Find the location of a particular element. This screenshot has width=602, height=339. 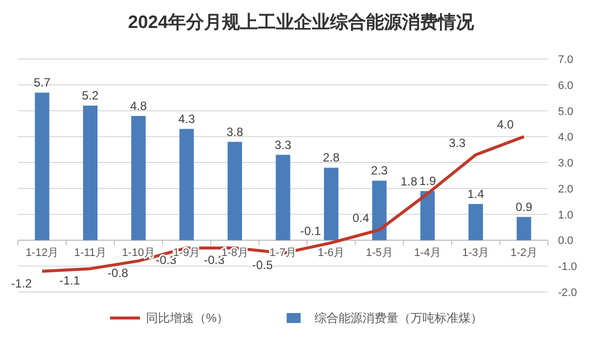

y-tick-label: 4.0 is located at coordinates (566, 138).